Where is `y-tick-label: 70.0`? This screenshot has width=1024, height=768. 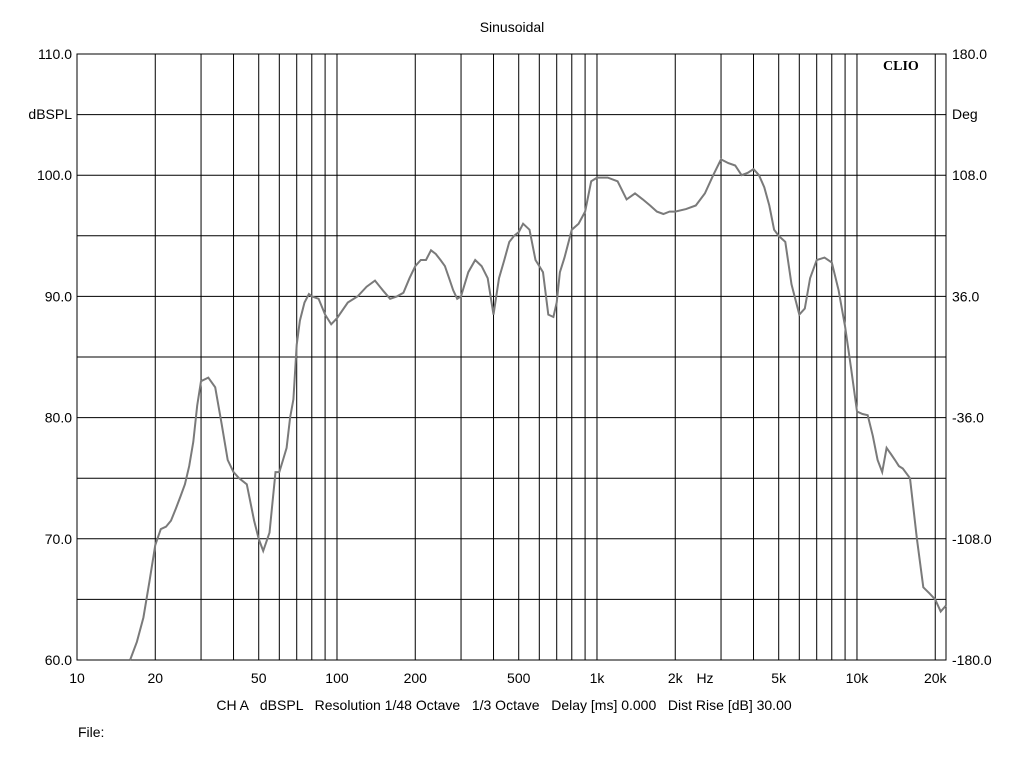 y-tick-label: 70.0 is located at coordinates (58, 539).